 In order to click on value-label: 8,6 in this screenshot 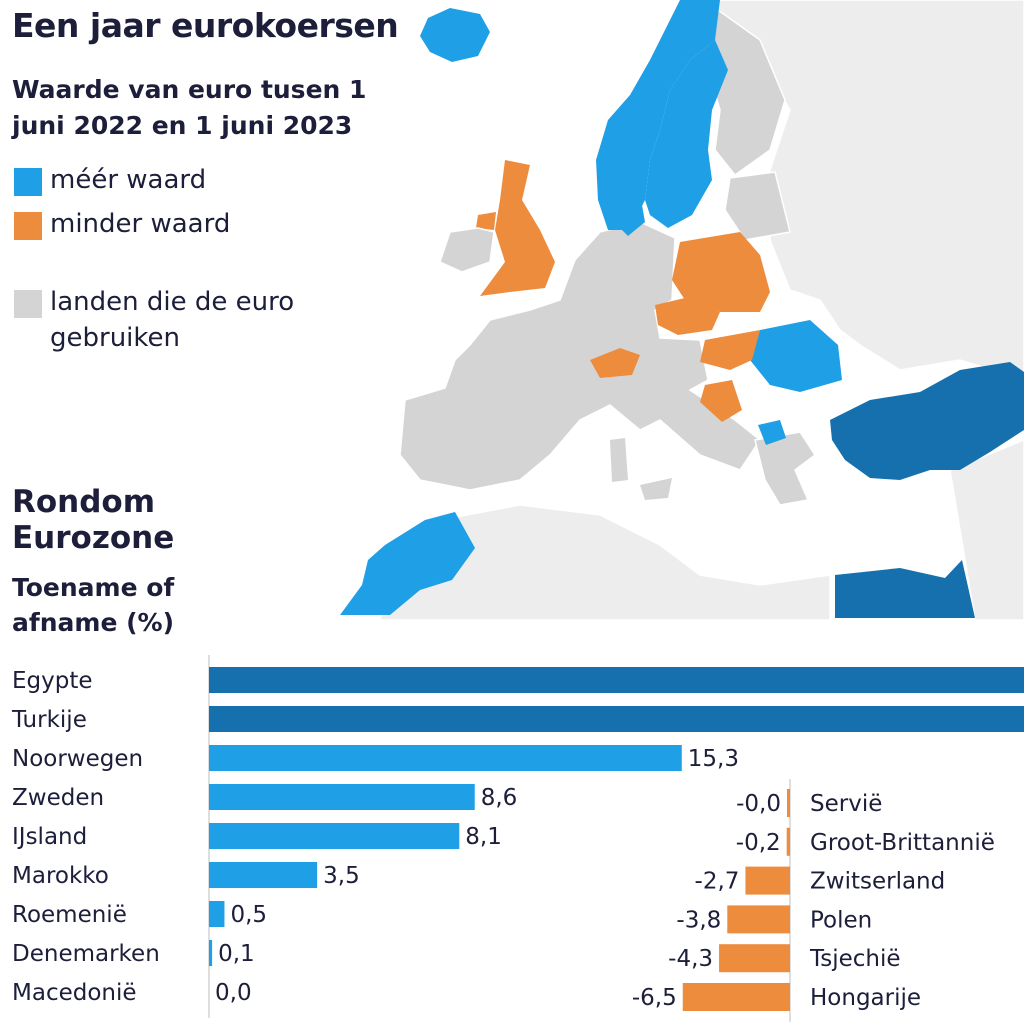, I will do `click(499, 798)`.